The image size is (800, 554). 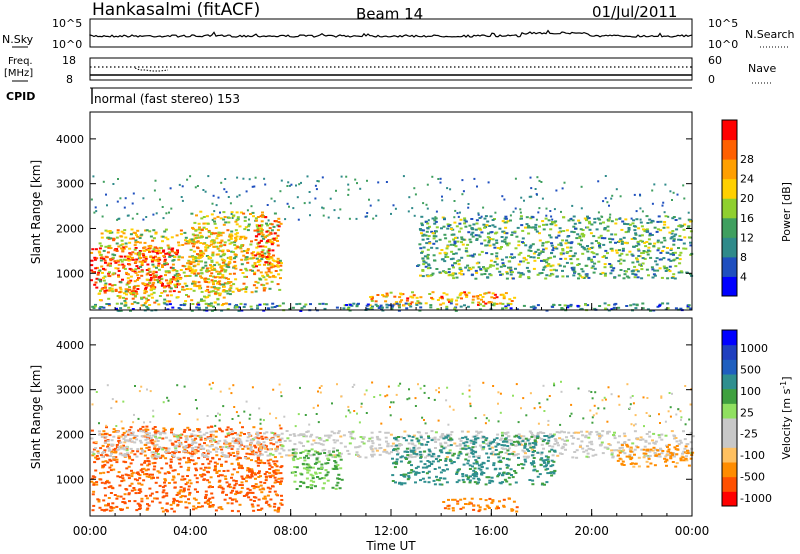 What do you see at coordinates (743, 257) in the screenshot?
I see `power-colorbar-tick: 8` at bounding box center [743, 257].